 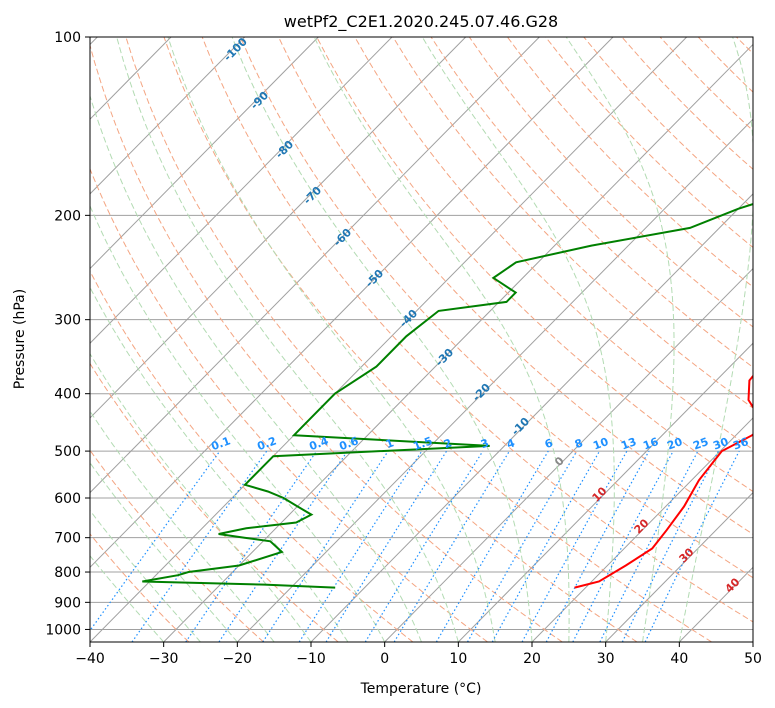 I want to click on x-tick-label: 20, so click(x=532, y=659).